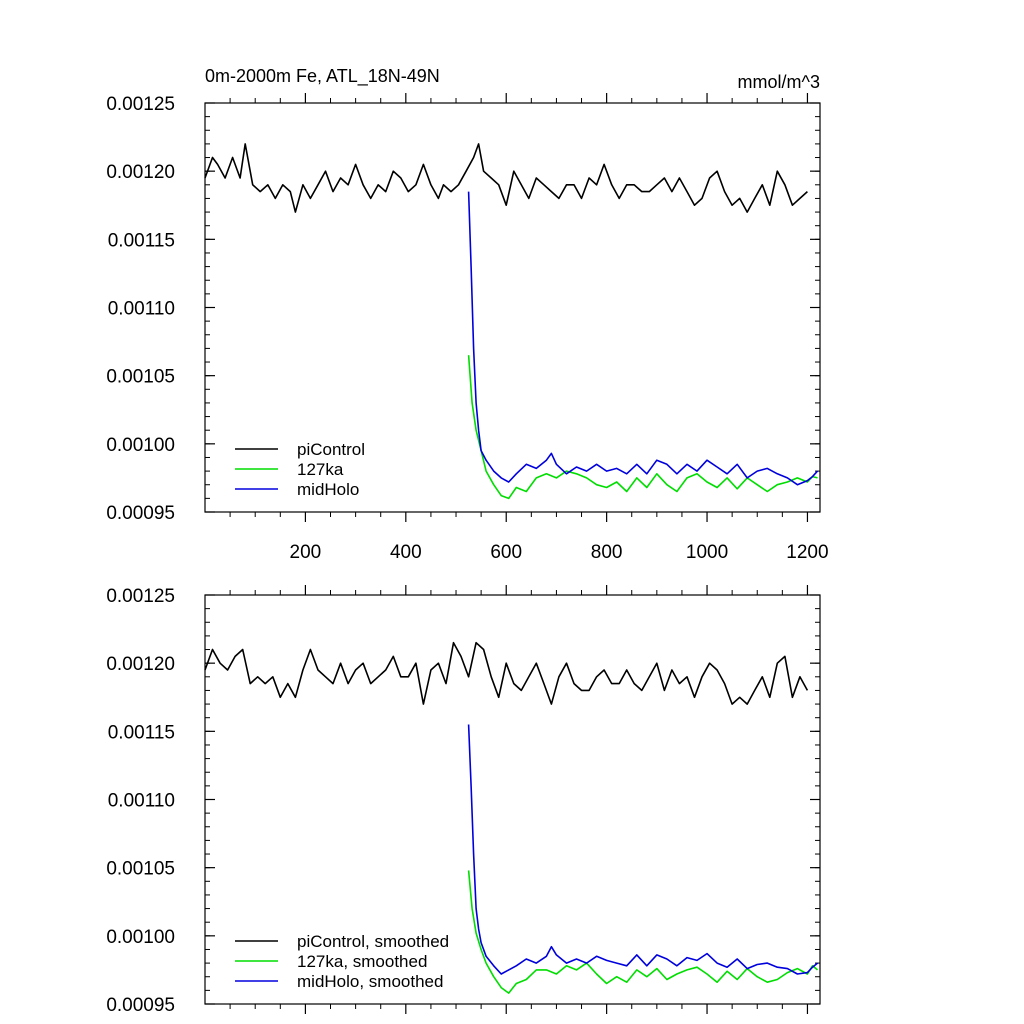 The image size is (1024, 1024). Describe the element at coordinates (607, 552) in the screenshot. I see `x-tick-label: 800` at that location.